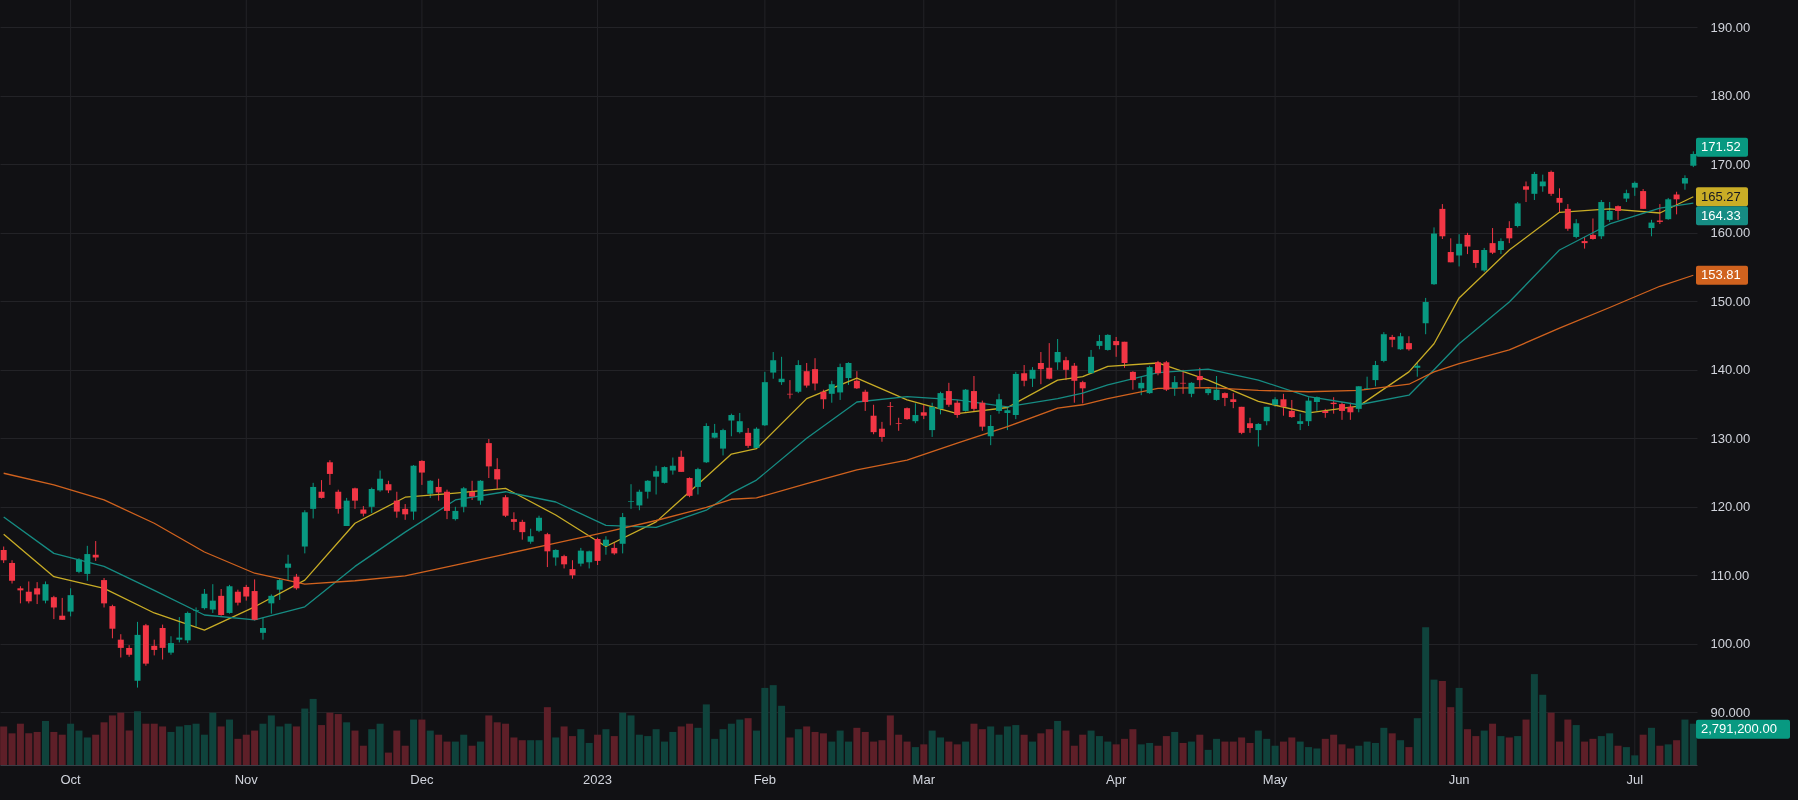 This screenshot has height=800, width=1798. I want to click on y-tick-label: 140.00, so click(1730, 370).